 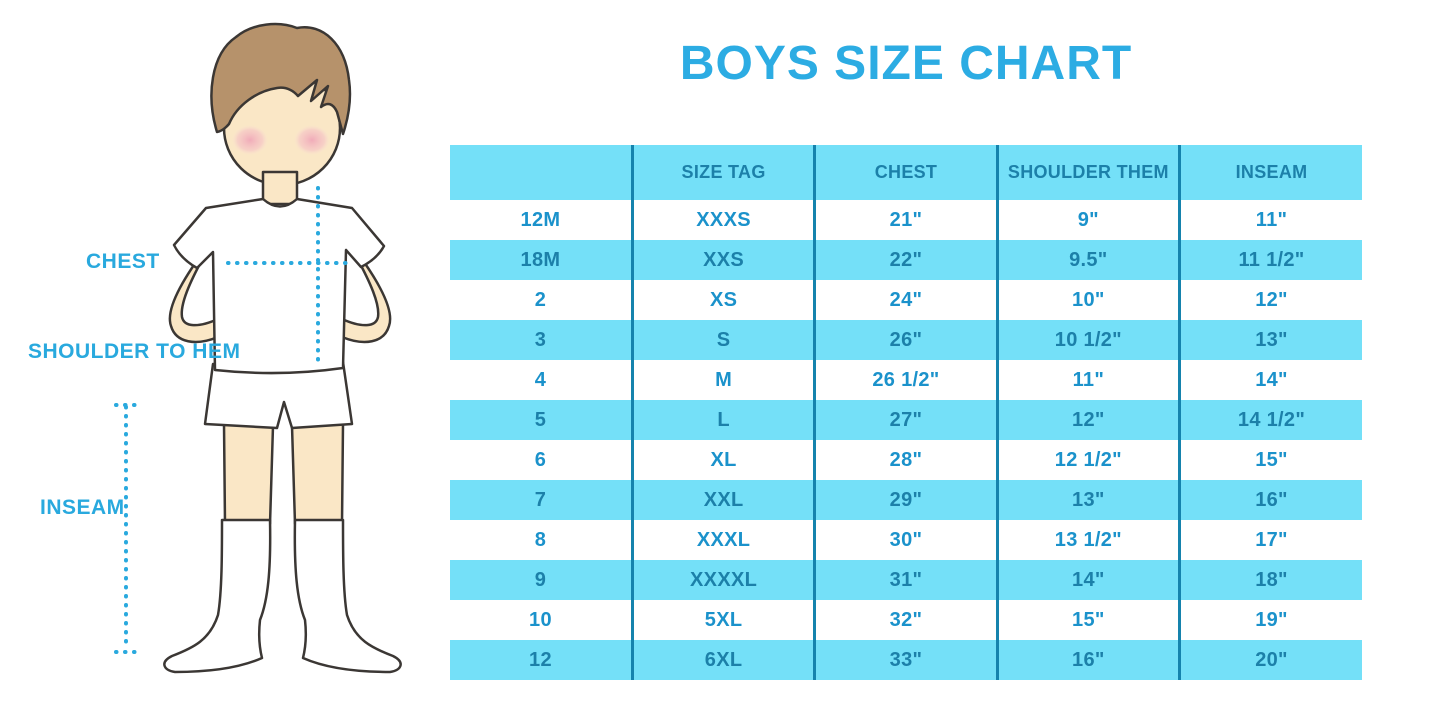 I want to click on table-cell: 4, so click(x=541, y=380).